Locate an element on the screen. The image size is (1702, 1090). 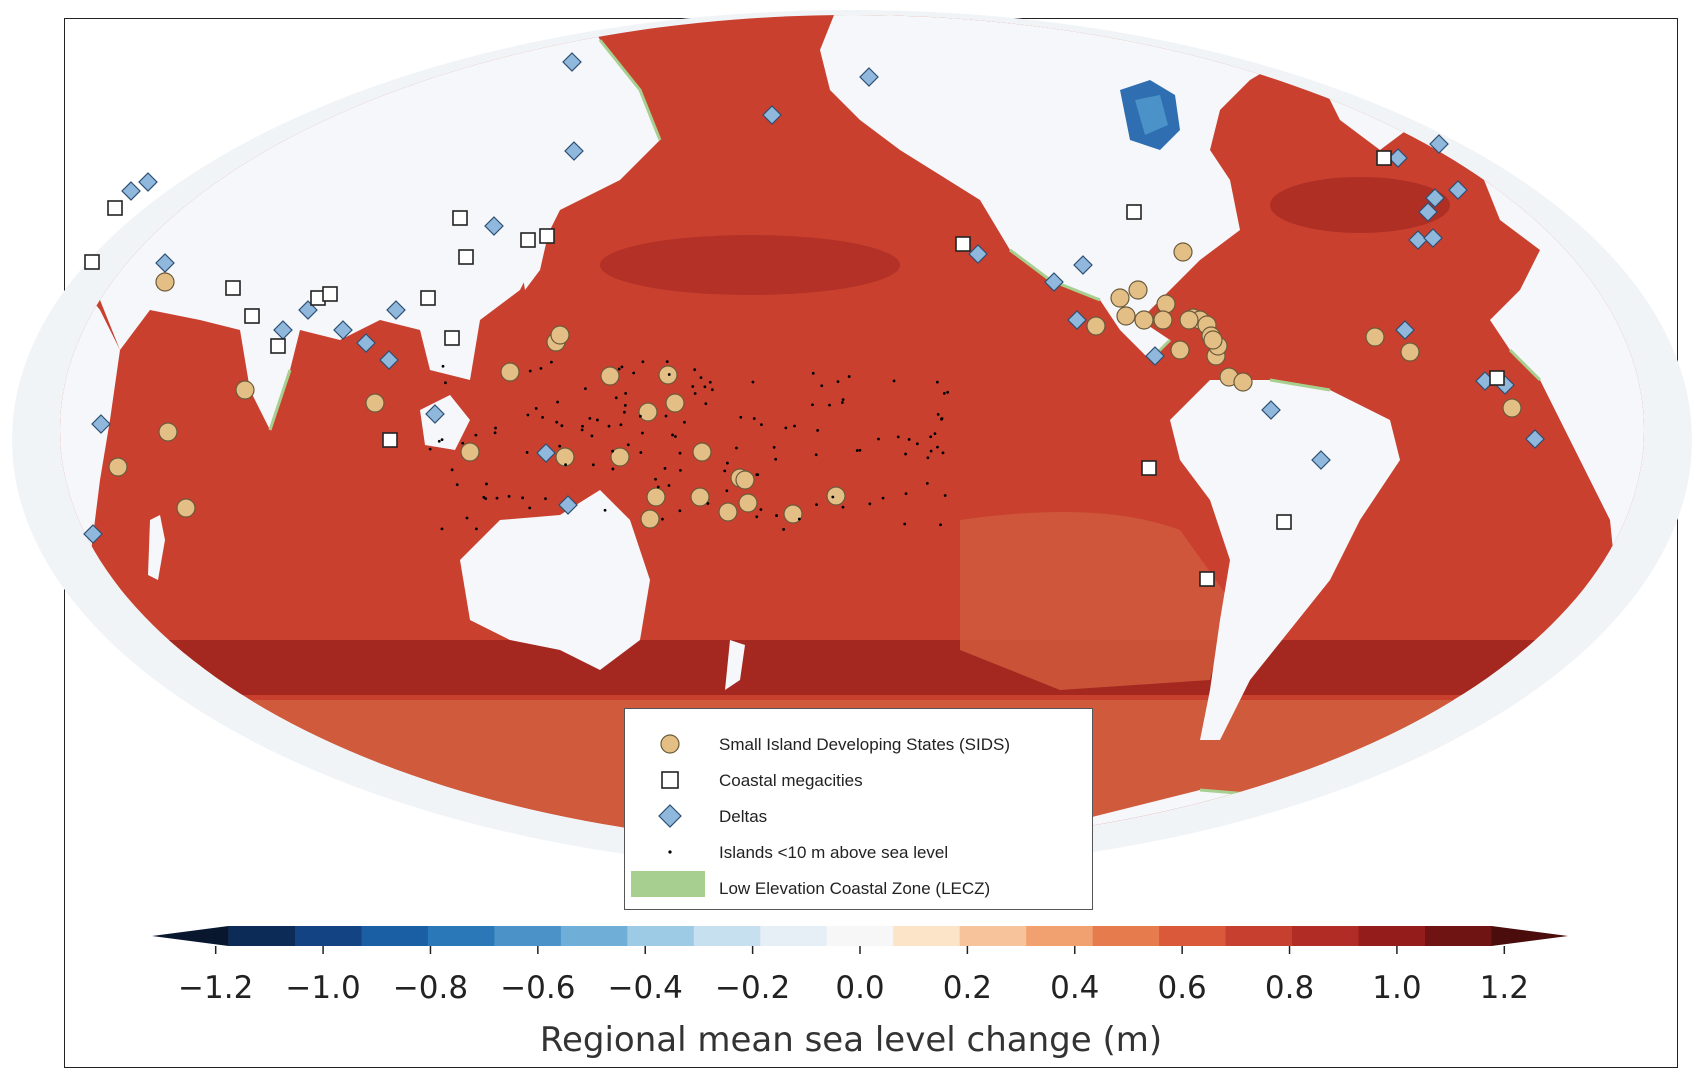
diamond-icon is located at coordinates (670, 816).